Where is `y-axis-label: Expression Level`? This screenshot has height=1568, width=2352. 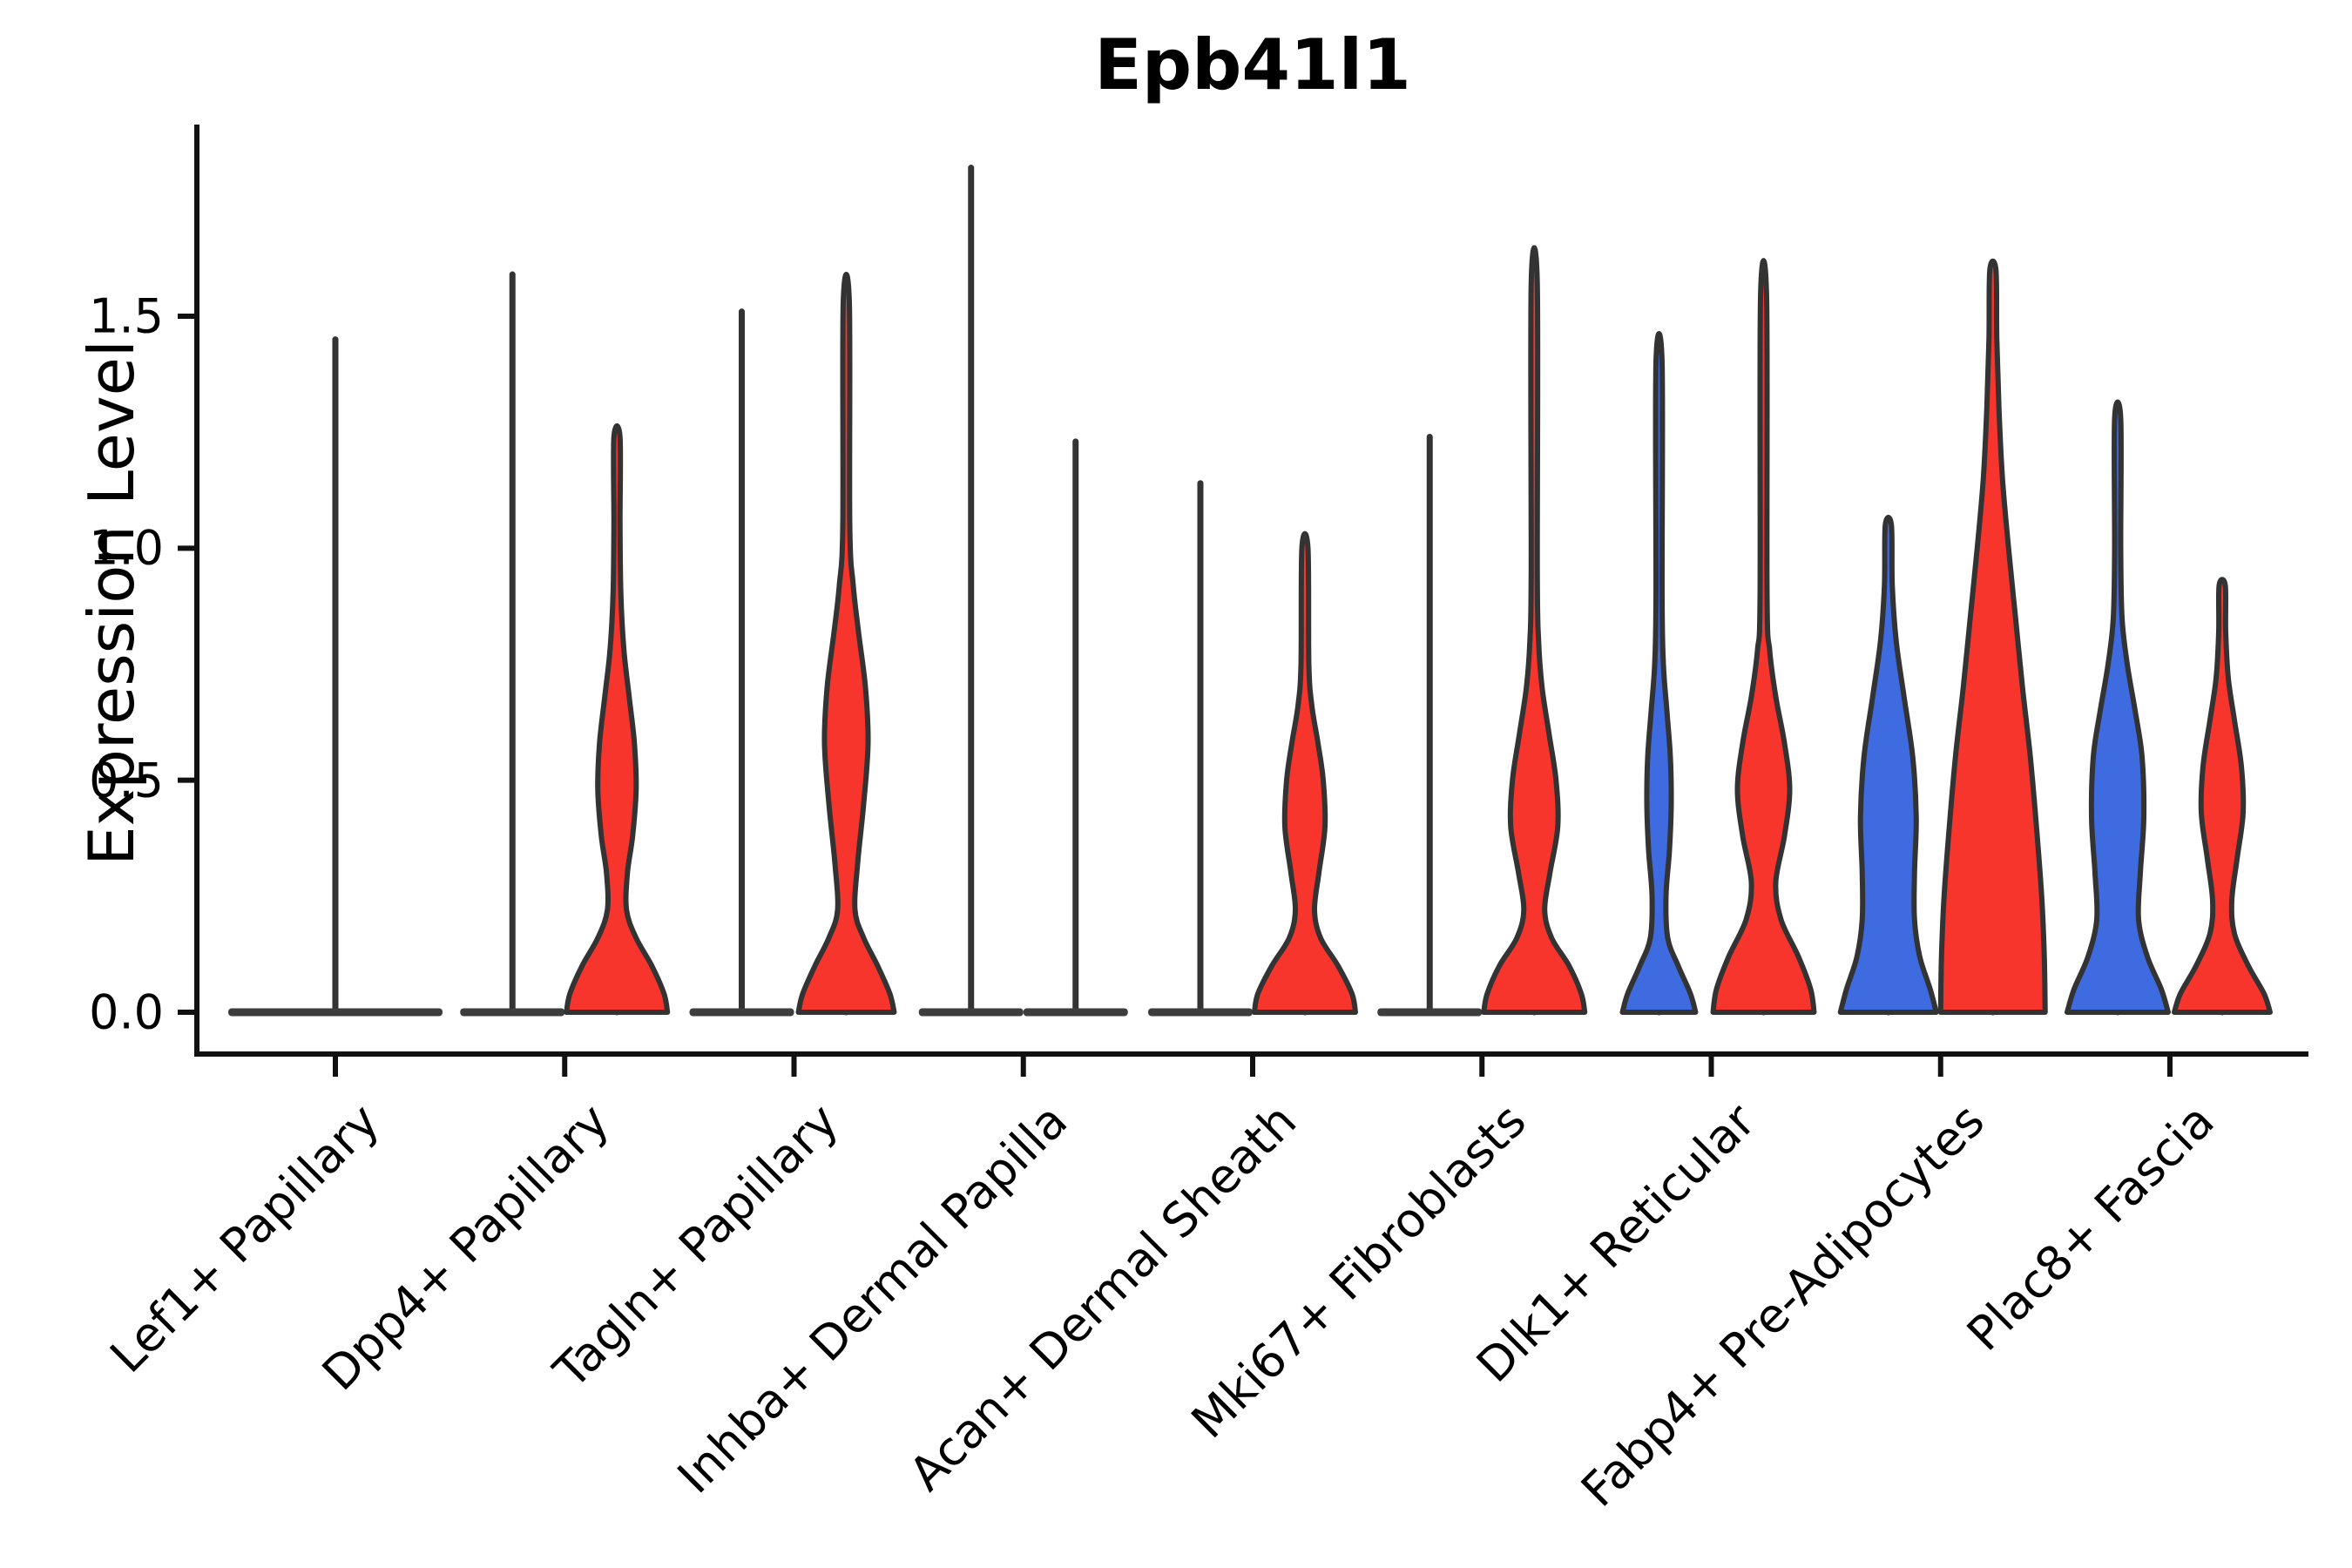
y-axis-label: Expression Level is located at coordinates (111, 603).